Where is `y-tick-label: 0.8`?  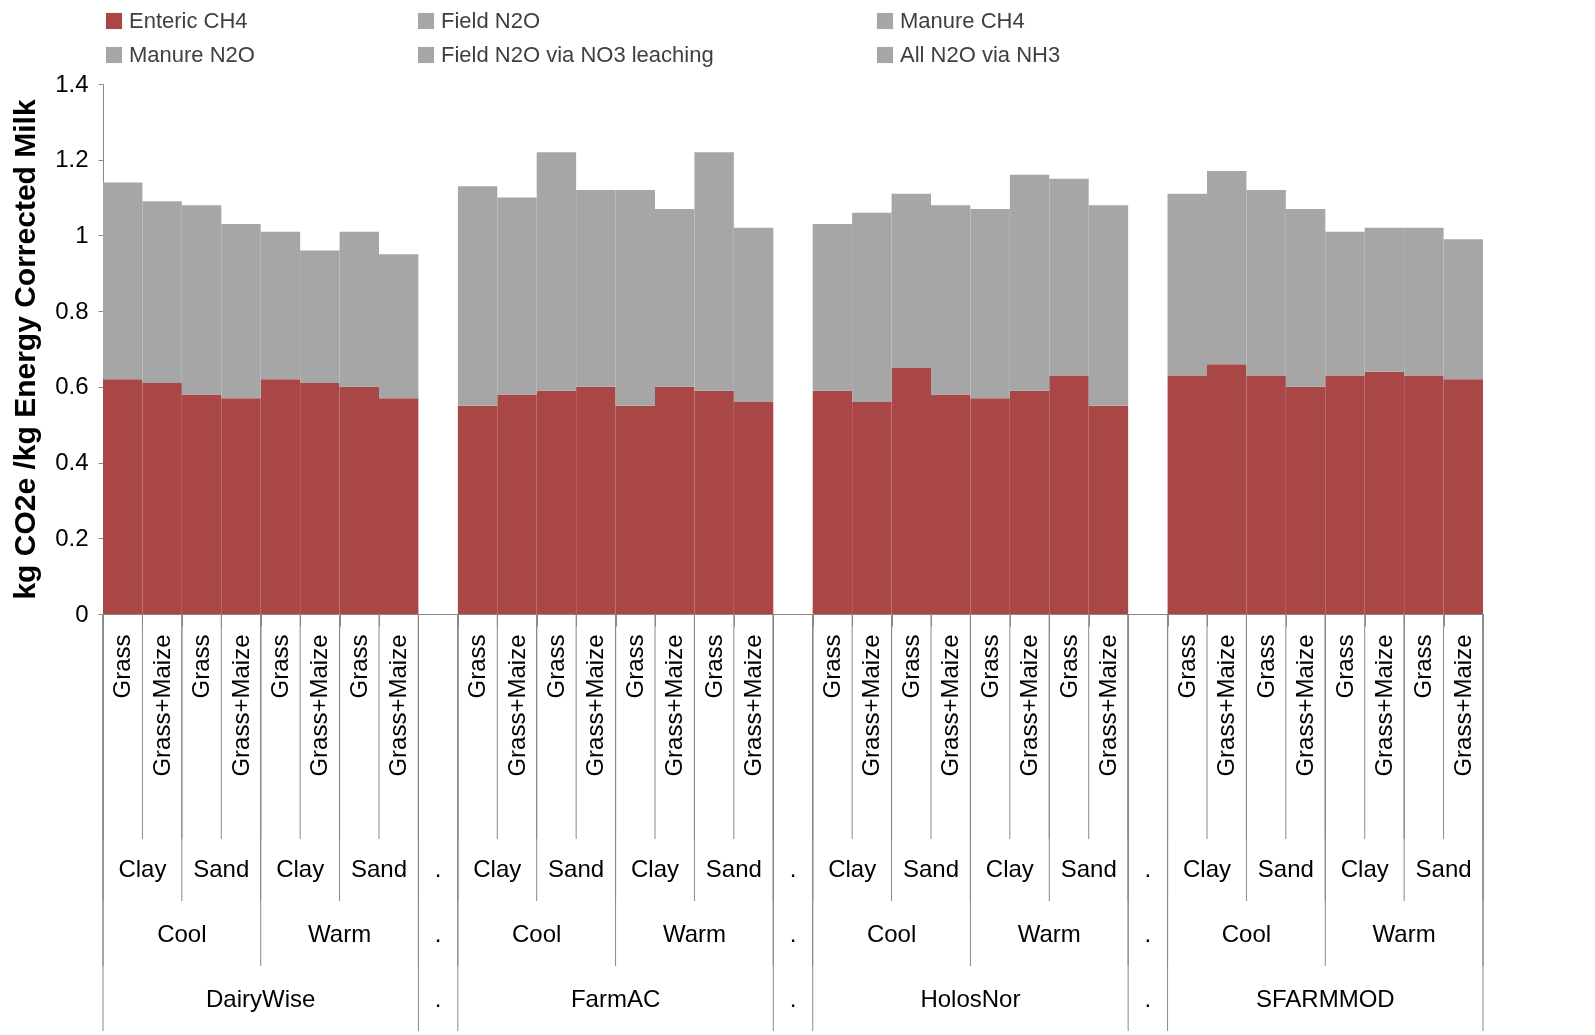 y-tick-label: 0.8 is located at coordinates (72, 310).